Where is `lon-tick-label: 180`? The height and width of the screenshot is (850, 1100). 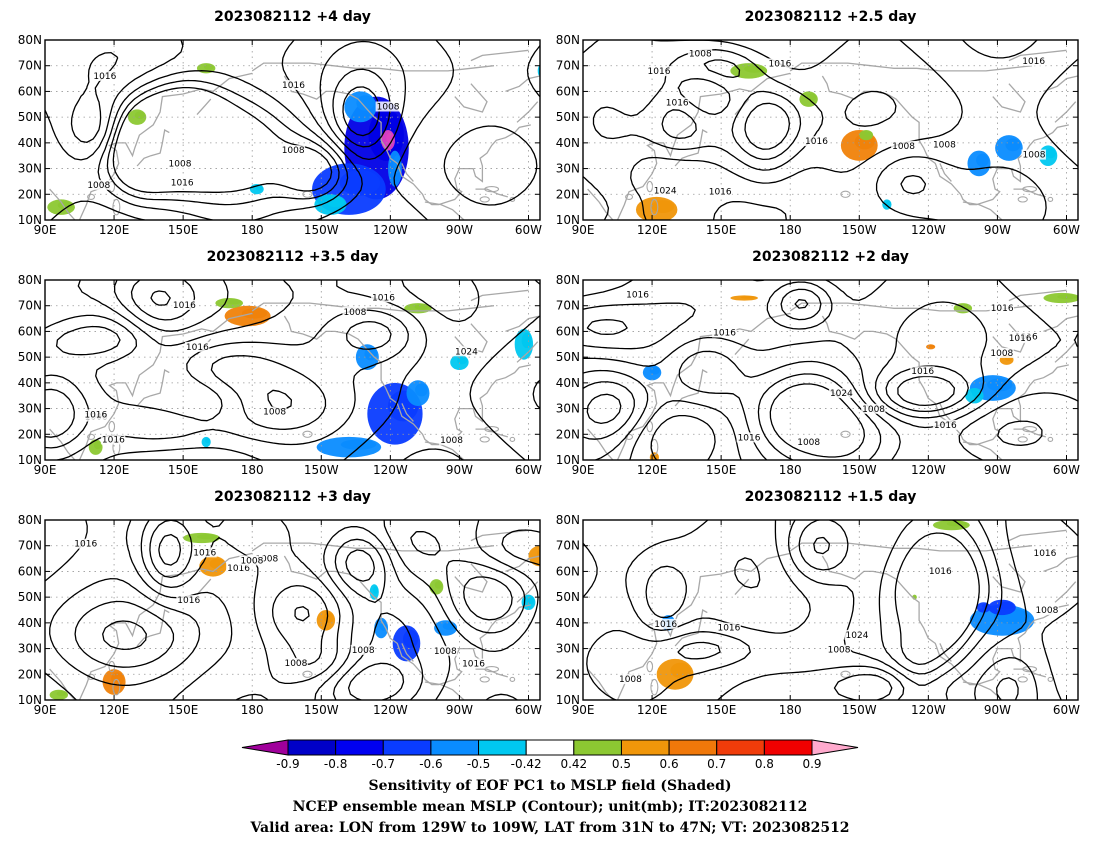 lon-tick-label: 180 is located at coordinates (790, 470).